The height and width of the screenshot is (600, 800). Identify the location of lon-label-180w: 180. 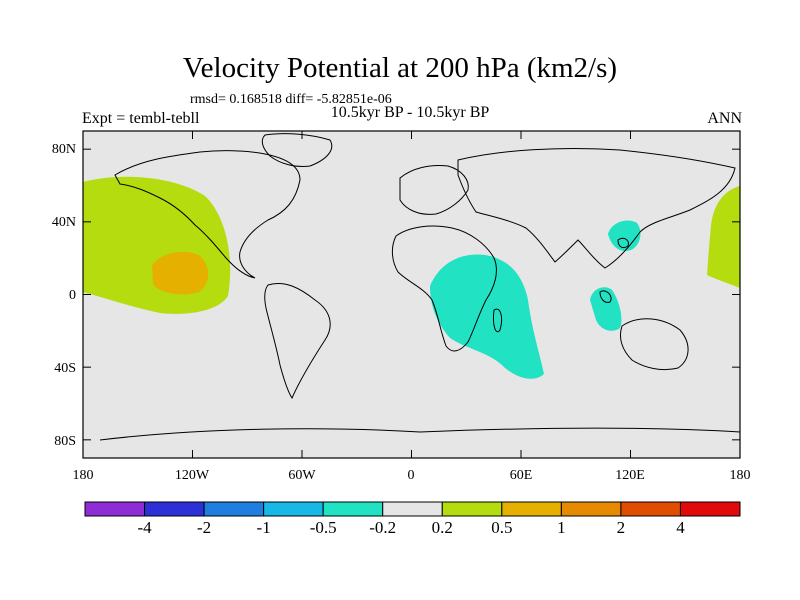
(83, 475).